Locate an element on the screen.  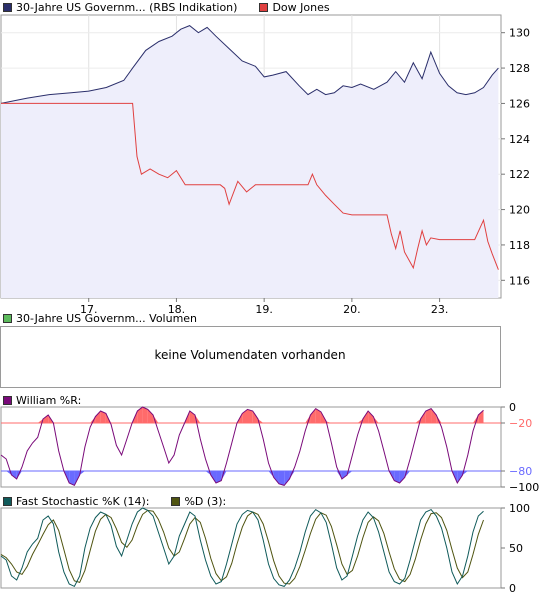
legend-volume: 30-Jahre US Governm... Volumen is located at coordinates (100, 318).